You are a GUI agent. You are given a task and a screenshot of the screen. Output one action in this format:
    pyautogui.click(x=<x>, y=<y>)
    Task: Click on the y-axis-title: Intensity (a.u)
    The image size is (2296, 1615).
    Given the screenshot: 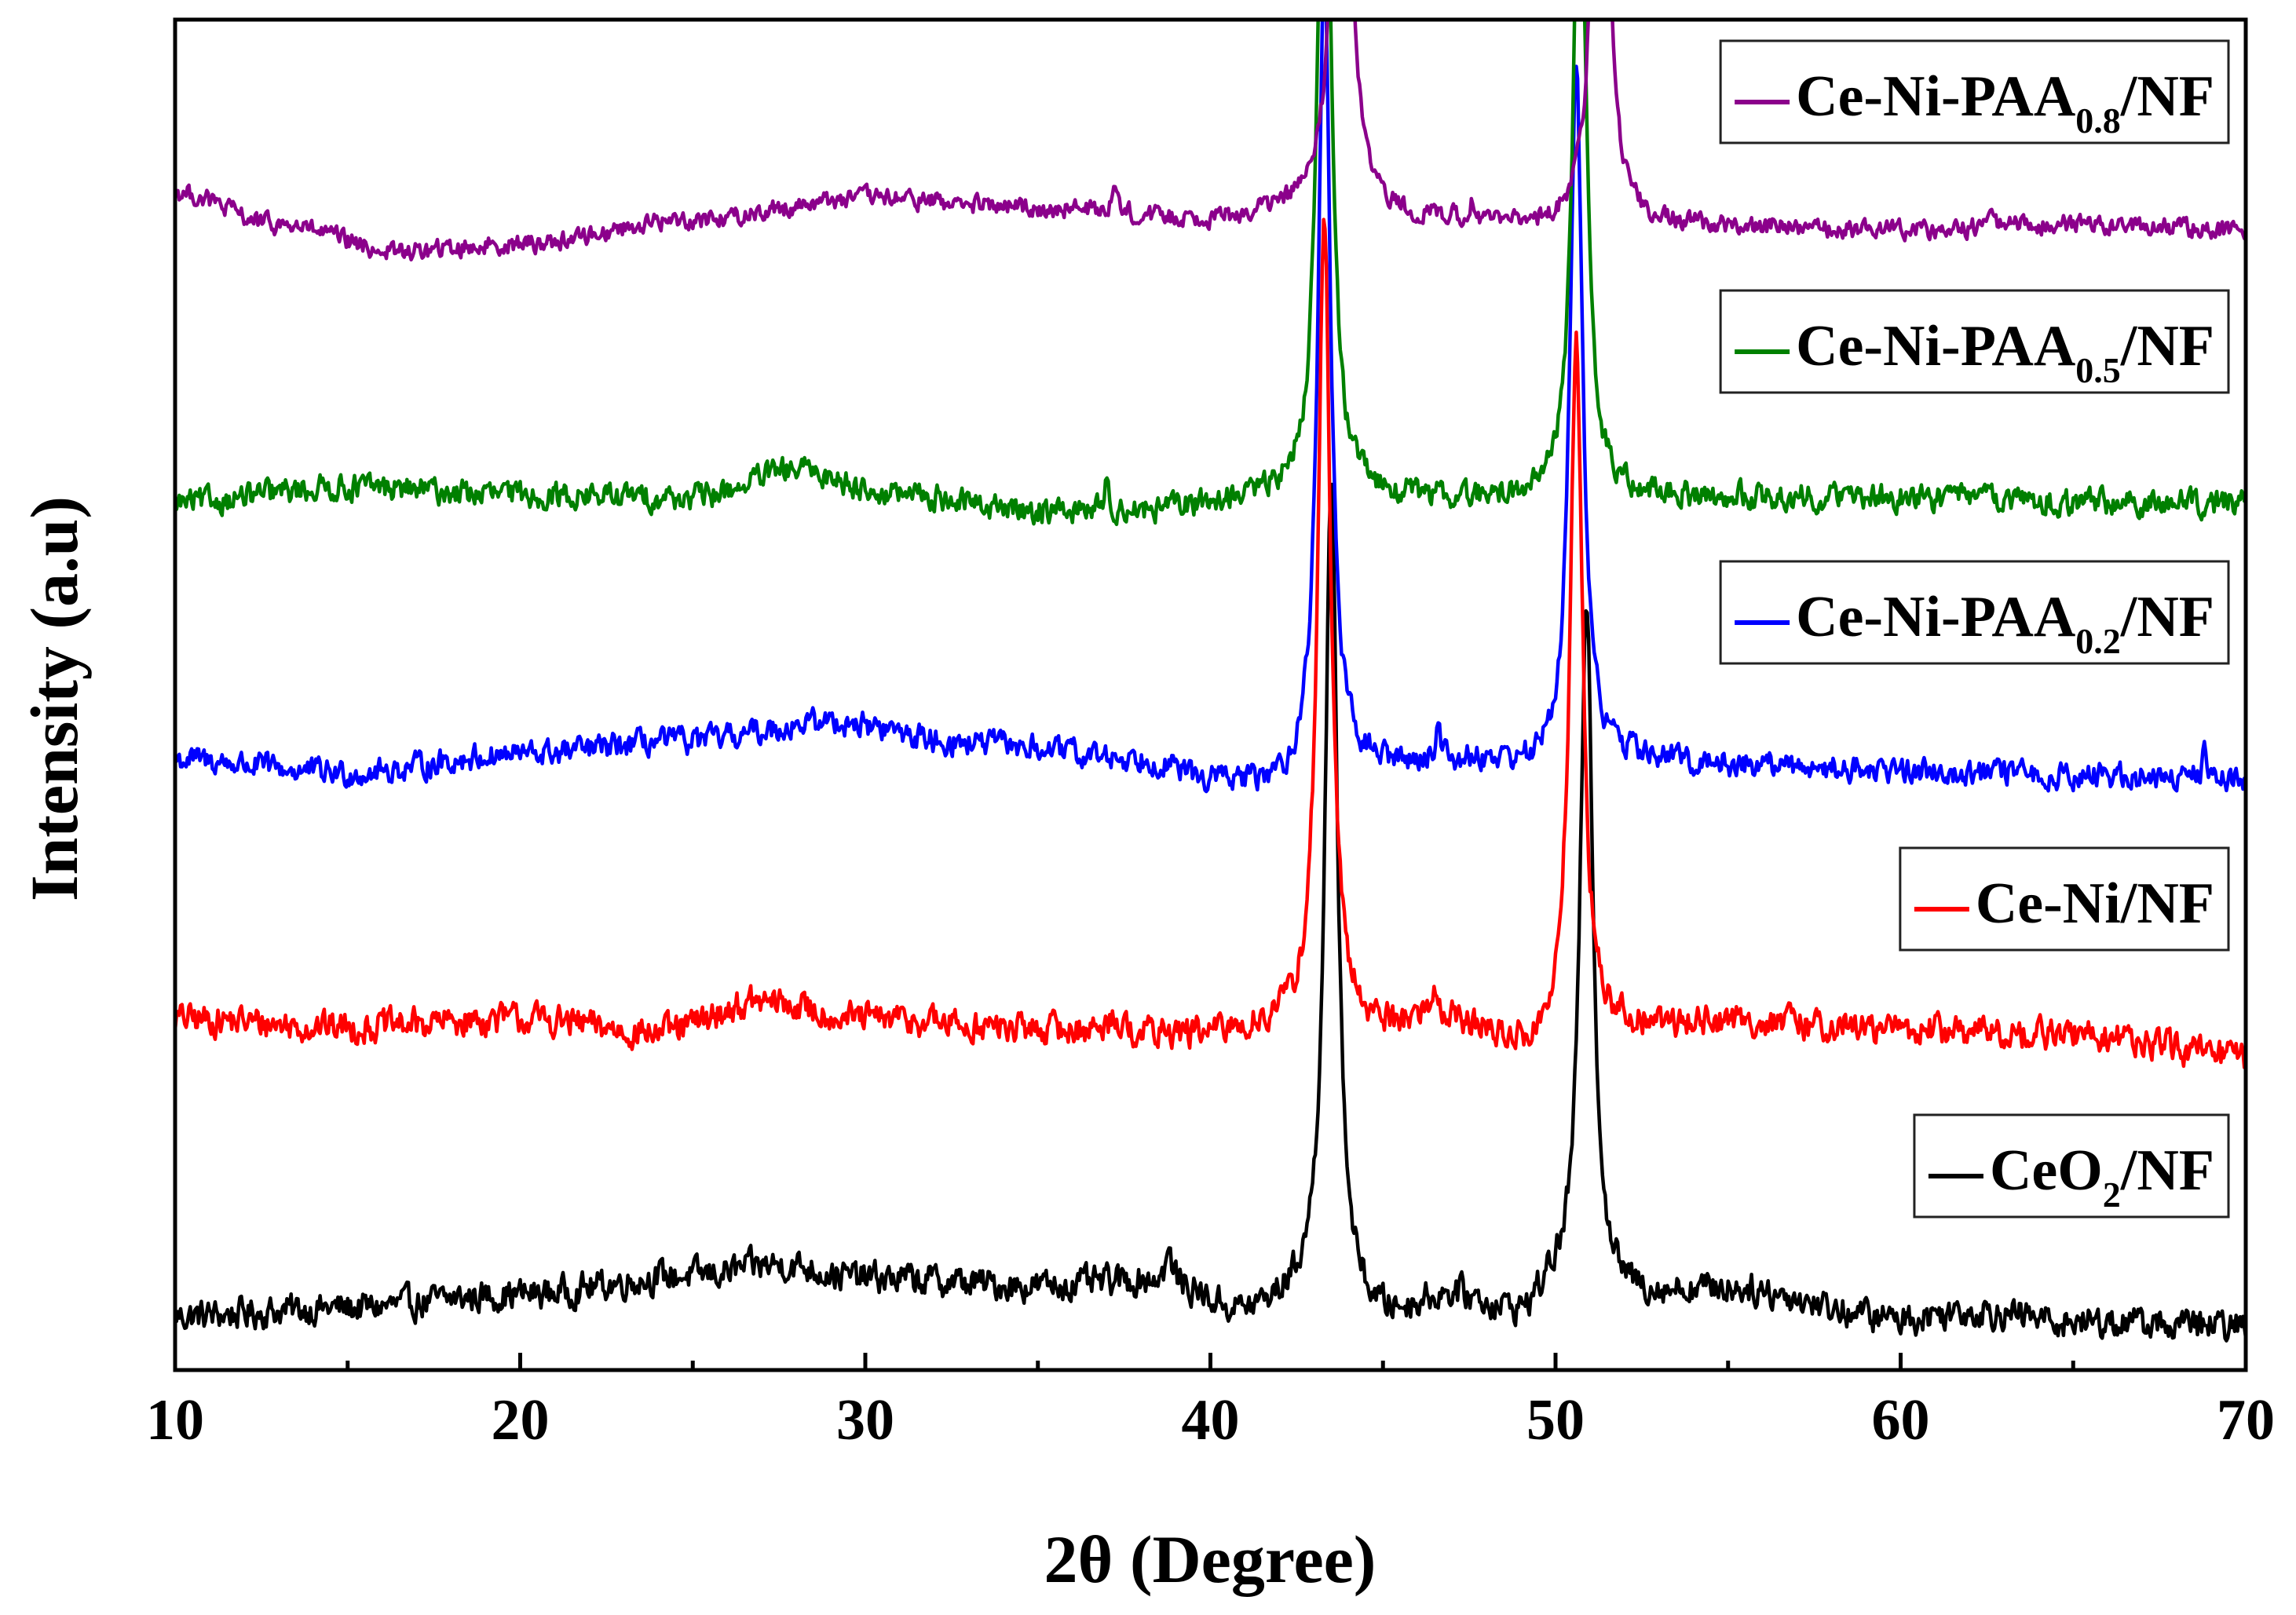 What is the action you would take?
    pyautogui.click(x=54, y=698)
    